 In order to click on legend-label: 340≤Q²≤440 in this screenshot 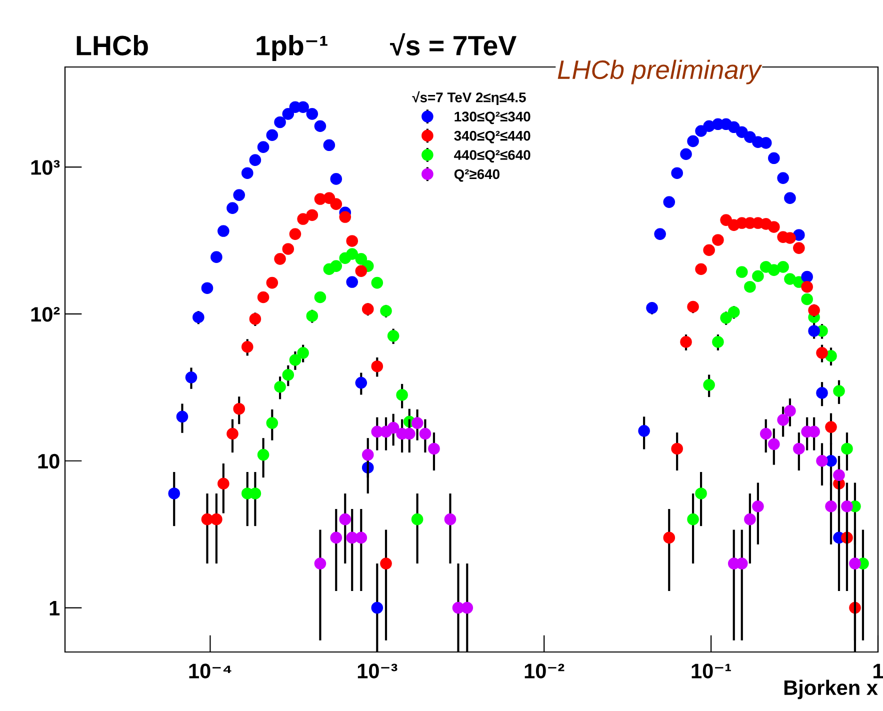, I will do `click(492, 137)`.